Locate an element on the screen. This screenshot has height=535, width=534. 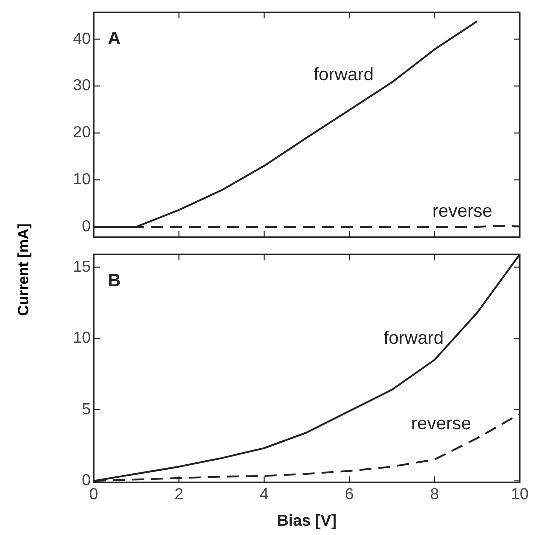
y-tick-label: 5 is located at coordinates (87, 409).